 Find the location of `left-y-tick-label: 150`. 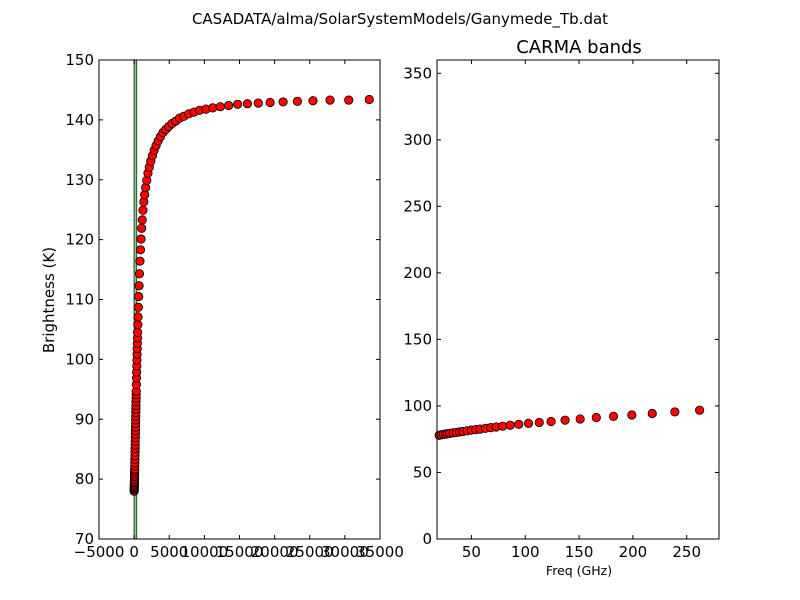

left-y-tick-label: 150 is located at coordinates (79, 60).